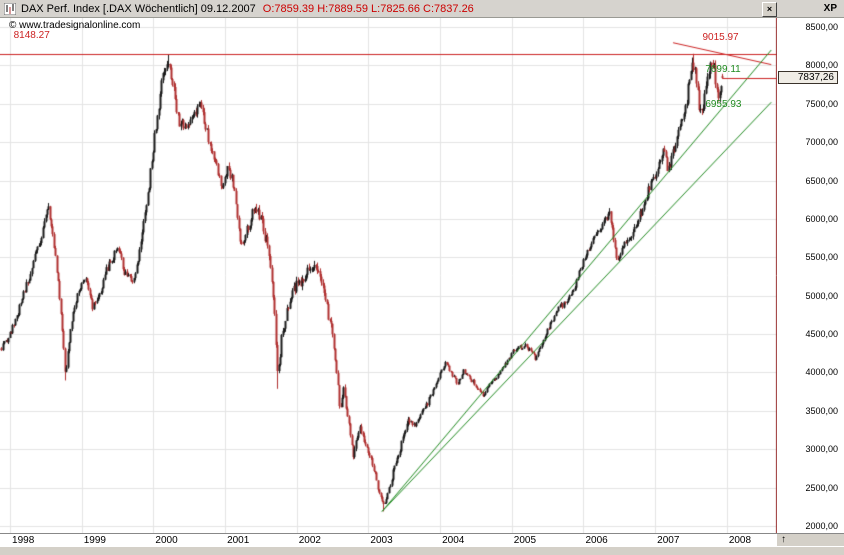 The height and width of the screenshot is (555, 844). I want to click on y-axis-tick: 4000,00, so click(821, 372).